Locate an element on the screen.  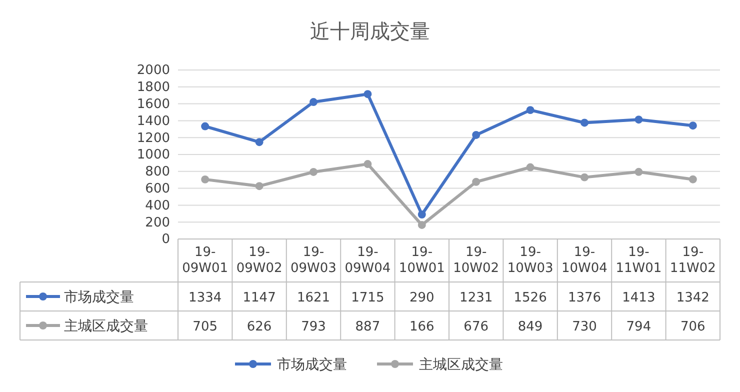
data-label: 730 is located at coordinates (584, 327).